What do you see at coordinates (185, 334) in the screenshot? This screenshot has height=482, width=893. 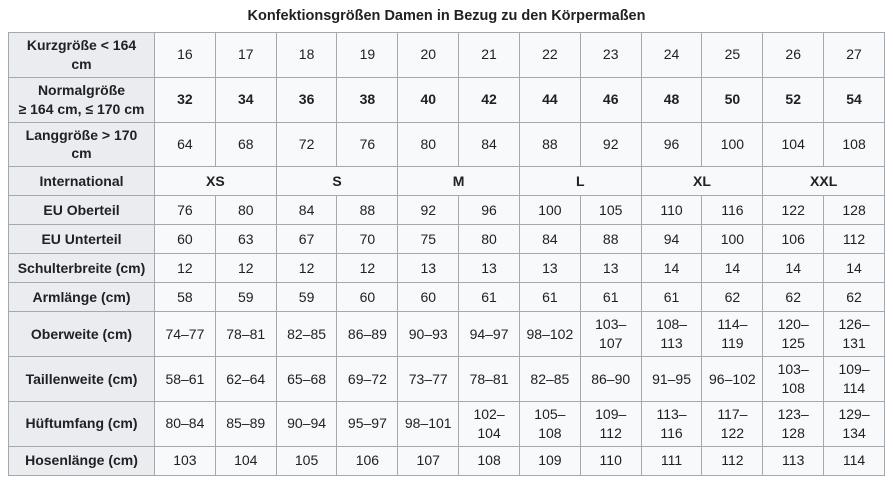 I see `size-cell: 74–77` at bounding box center [185, 334].